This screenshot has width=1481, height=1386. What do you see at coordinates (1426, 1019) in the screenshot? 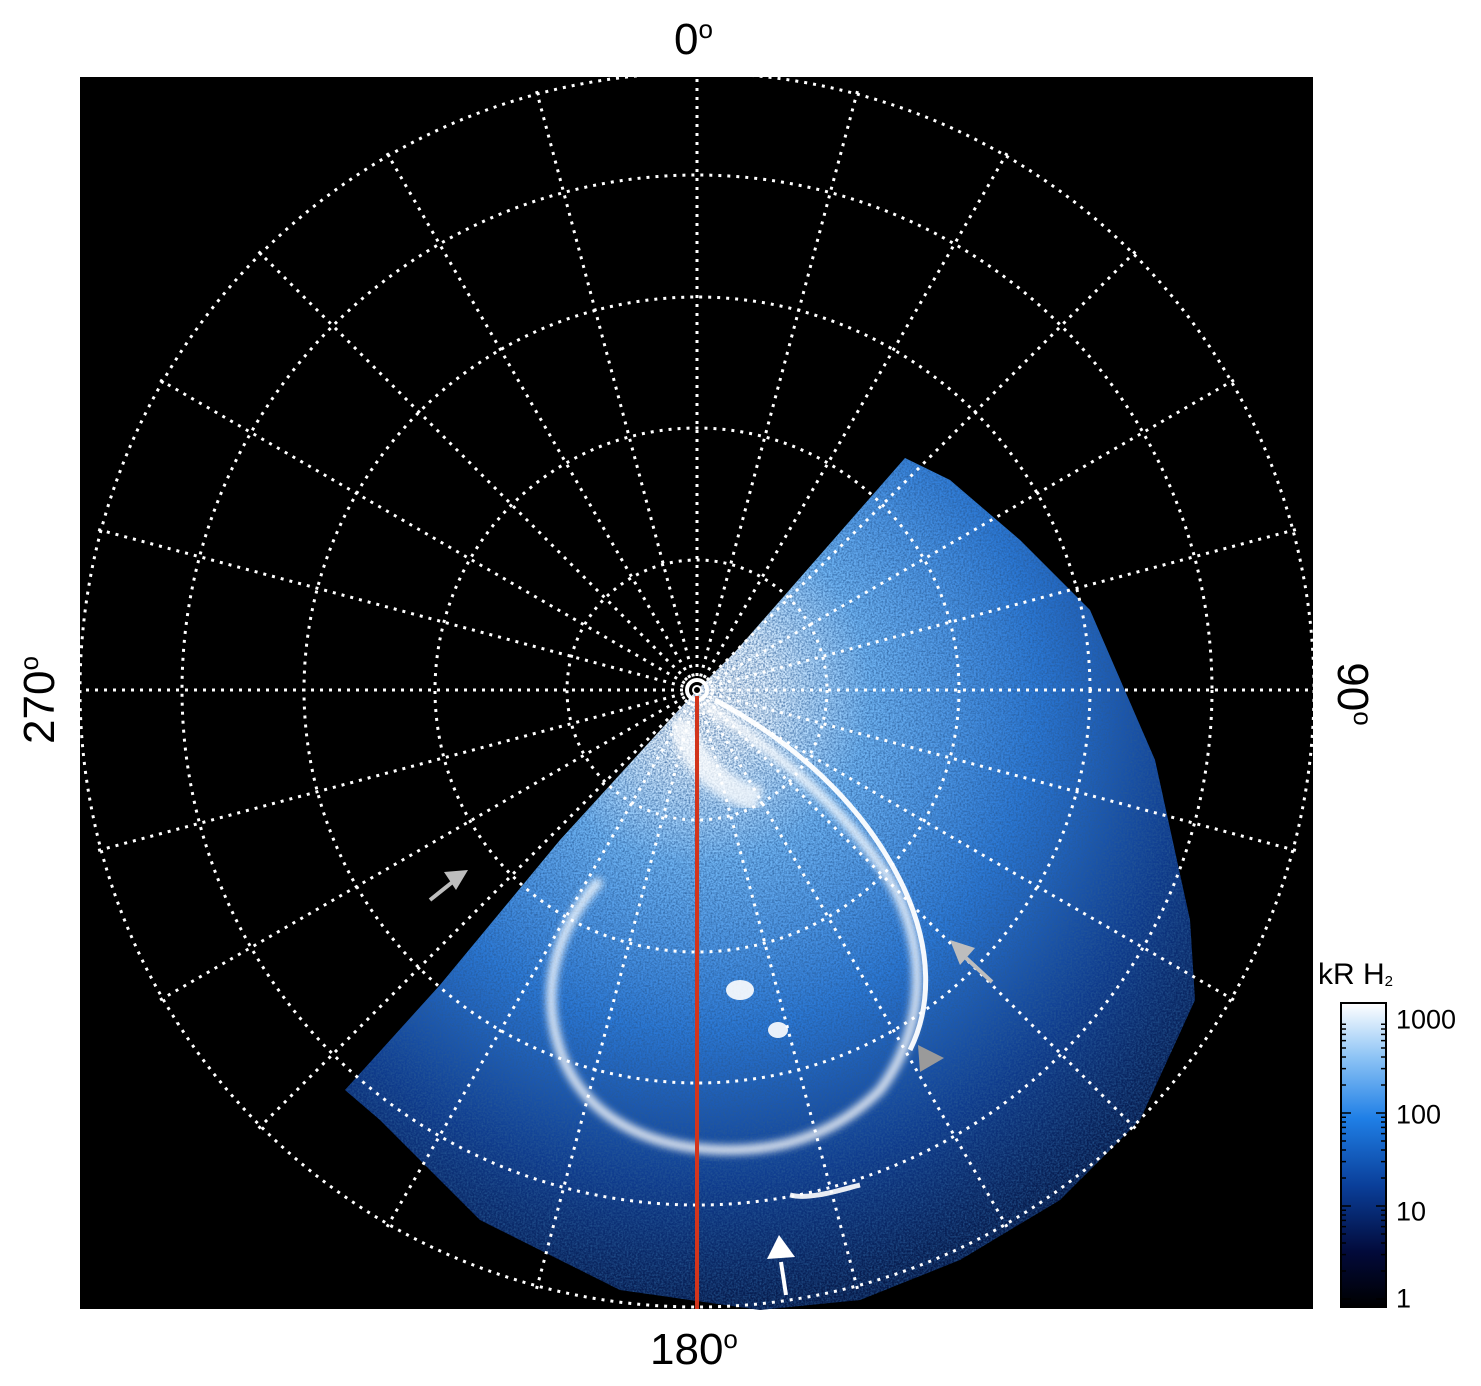
I see `colorbar-tick-1000: 1000` at bounding box center [1426, 1019].